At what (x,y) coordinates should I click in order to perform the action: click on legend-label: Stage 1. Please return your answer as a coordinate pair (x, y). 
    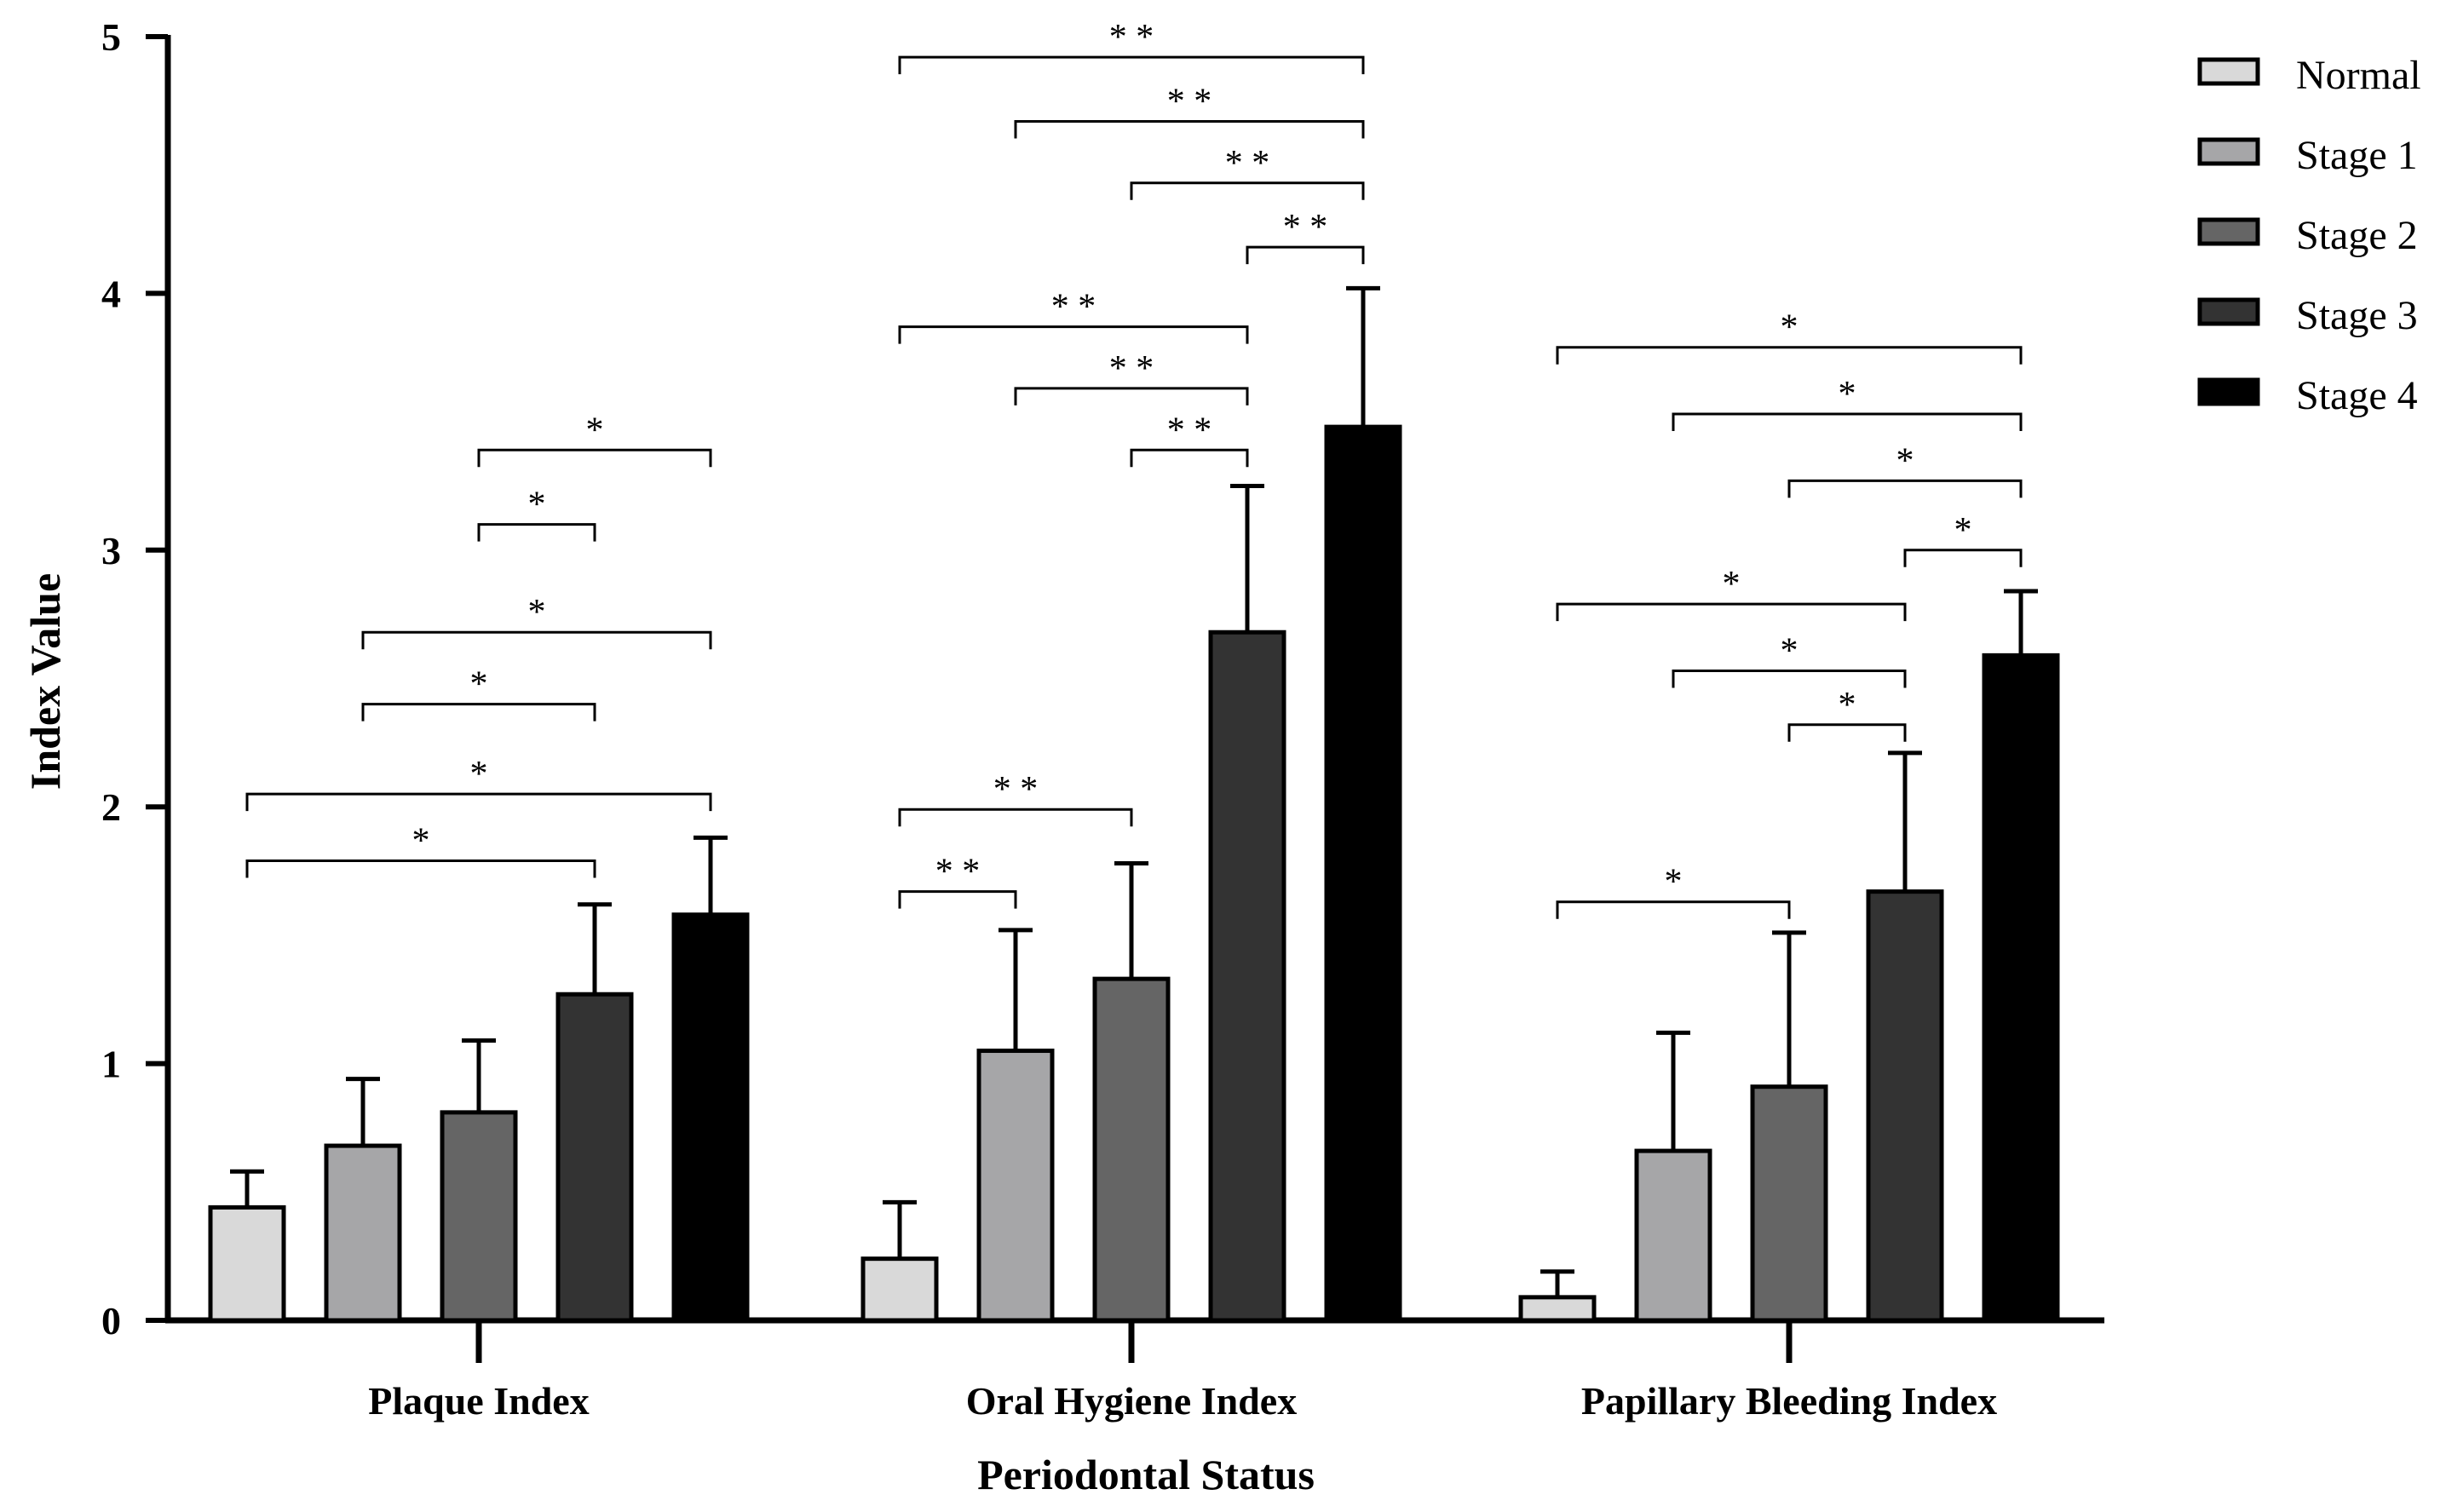
    Looking at the image, I should click on (2357, 155).